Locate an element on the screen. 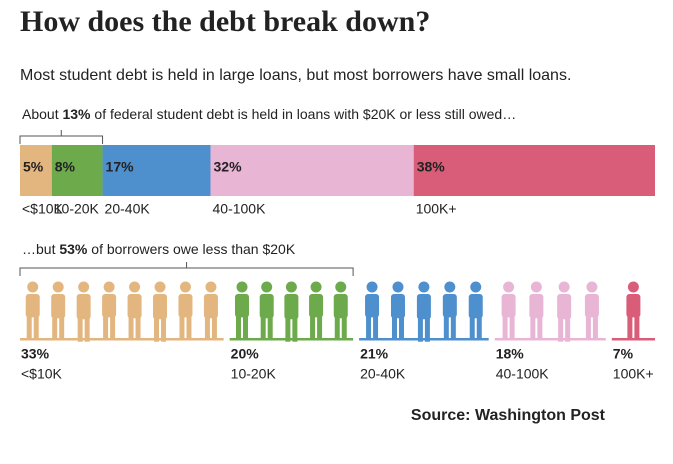 This screenshot has width=673, height=464. annotation-text: of borrowers owe less than $20K is located at coordinates (191, 249).